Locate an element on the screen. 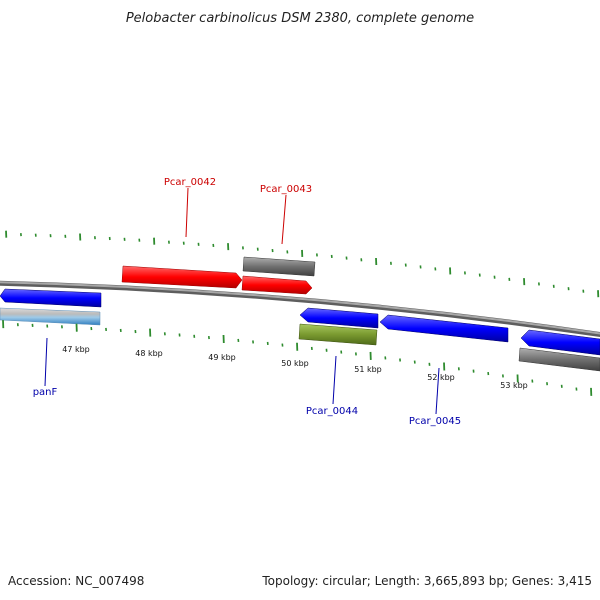  gene-label-pcar0045: Pcar_0045 is located at coordinates (435, 421).